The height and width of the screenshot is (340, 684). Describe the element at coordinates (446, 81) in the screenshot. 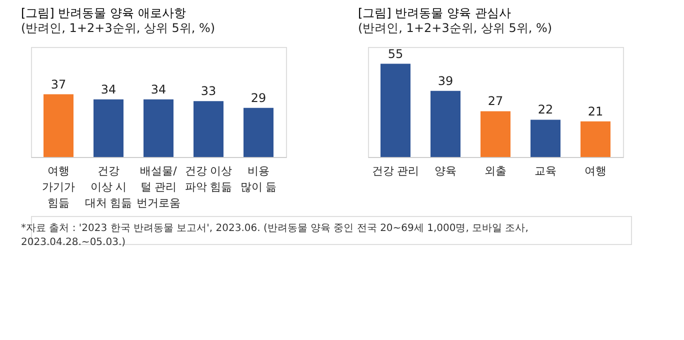

I see `data-label: 39` at that location.